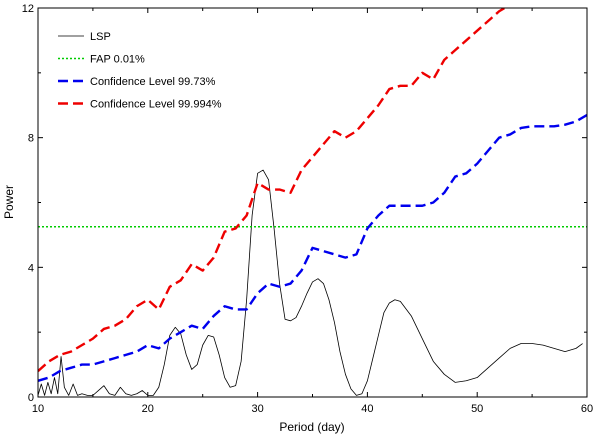 The image size is (599, 436). What do you see at coordinates (100, 37) in the screenshot?
I see `legend-label-0: LSP` at bounding box center [100, 37].